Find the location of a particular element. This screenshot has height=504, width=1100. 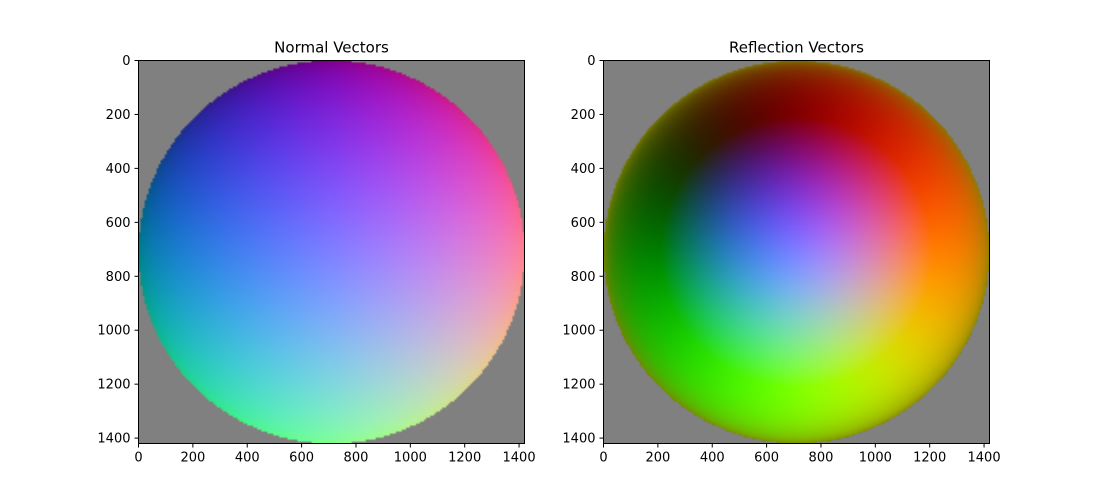

chart-title: Normal Vectors is located at coordinates (331, 48).